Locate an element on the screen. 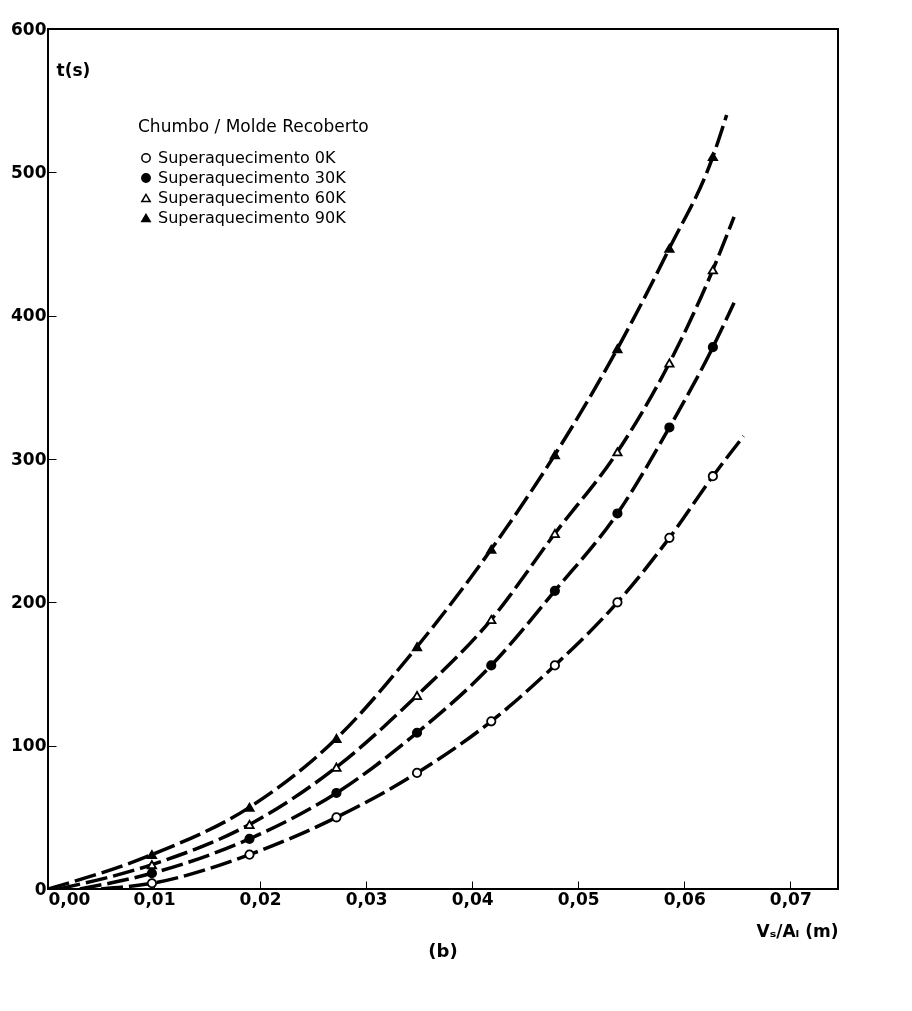  y-tick-label: 300 is located at coordinates (29, 458).